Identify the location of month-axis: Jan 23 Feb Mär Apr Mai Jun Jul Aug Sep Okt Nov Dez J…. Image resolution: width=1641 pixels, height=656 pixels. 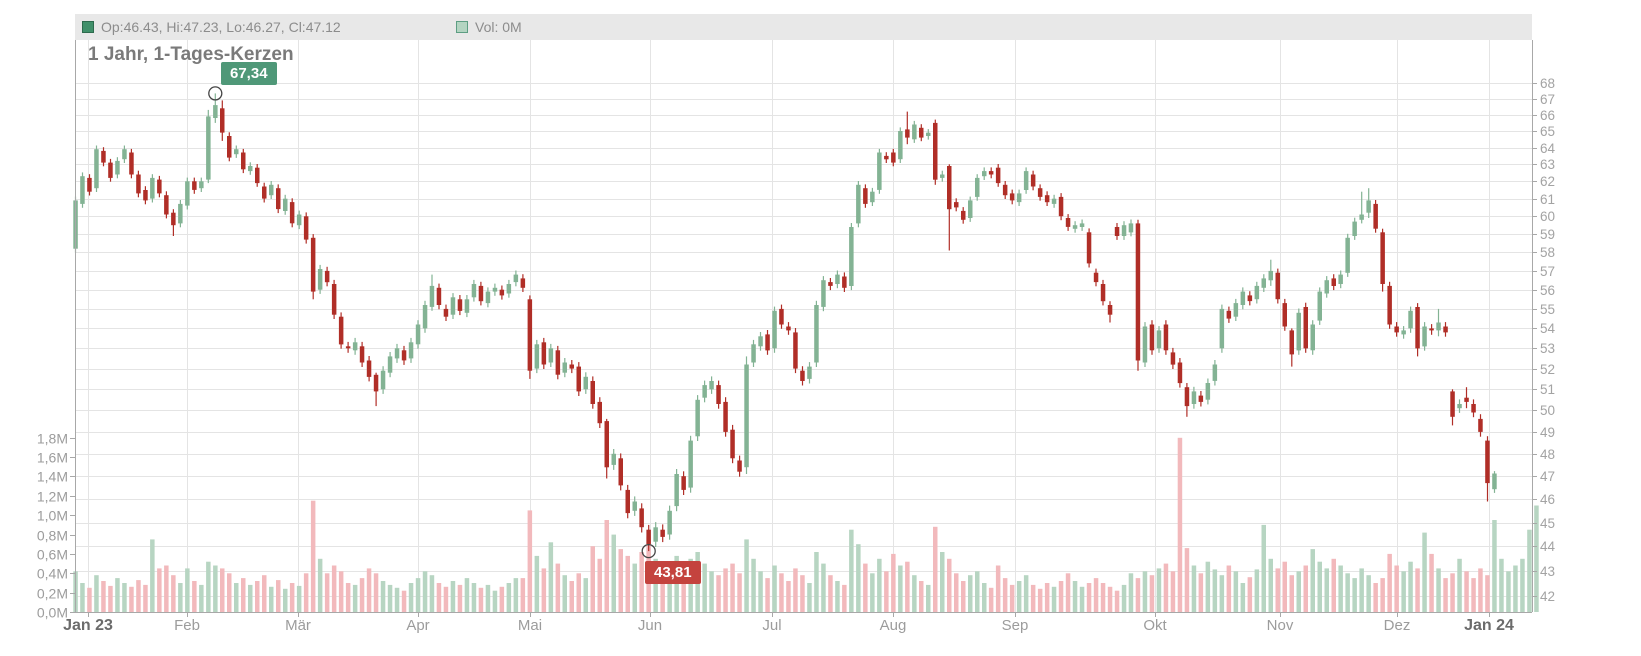
(788, 623).